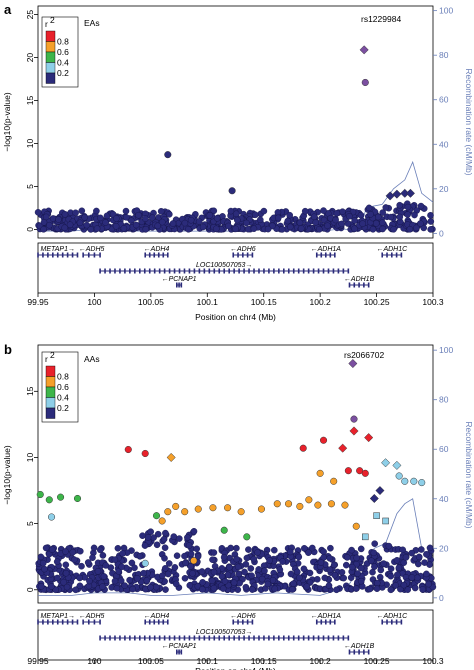  What do you see at coordinates (8, 9) in the screenshot?
I see `panel-letter: a` at bounding box center [8, 9].